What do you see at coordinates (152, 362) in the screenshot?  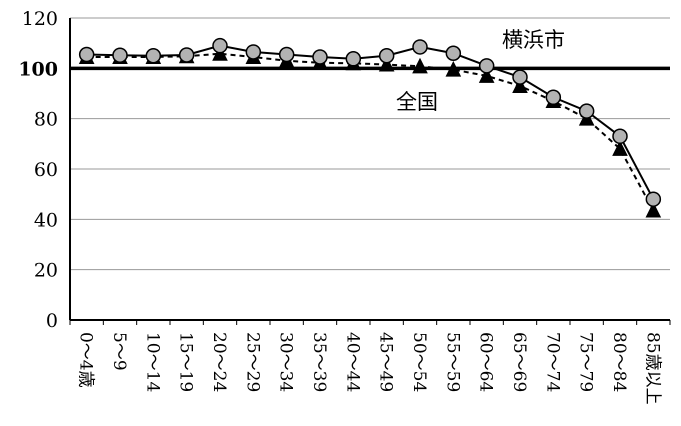 I see `x-tick-label: 10～14` at bounding box center [152, 362].